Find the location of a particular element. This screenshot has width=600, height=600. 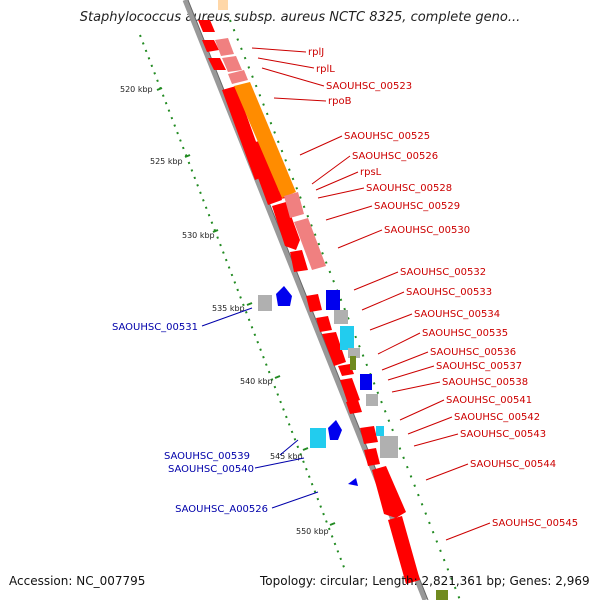

gene-label: SAOUHSC_00539 is located at coordinates (207, 456).